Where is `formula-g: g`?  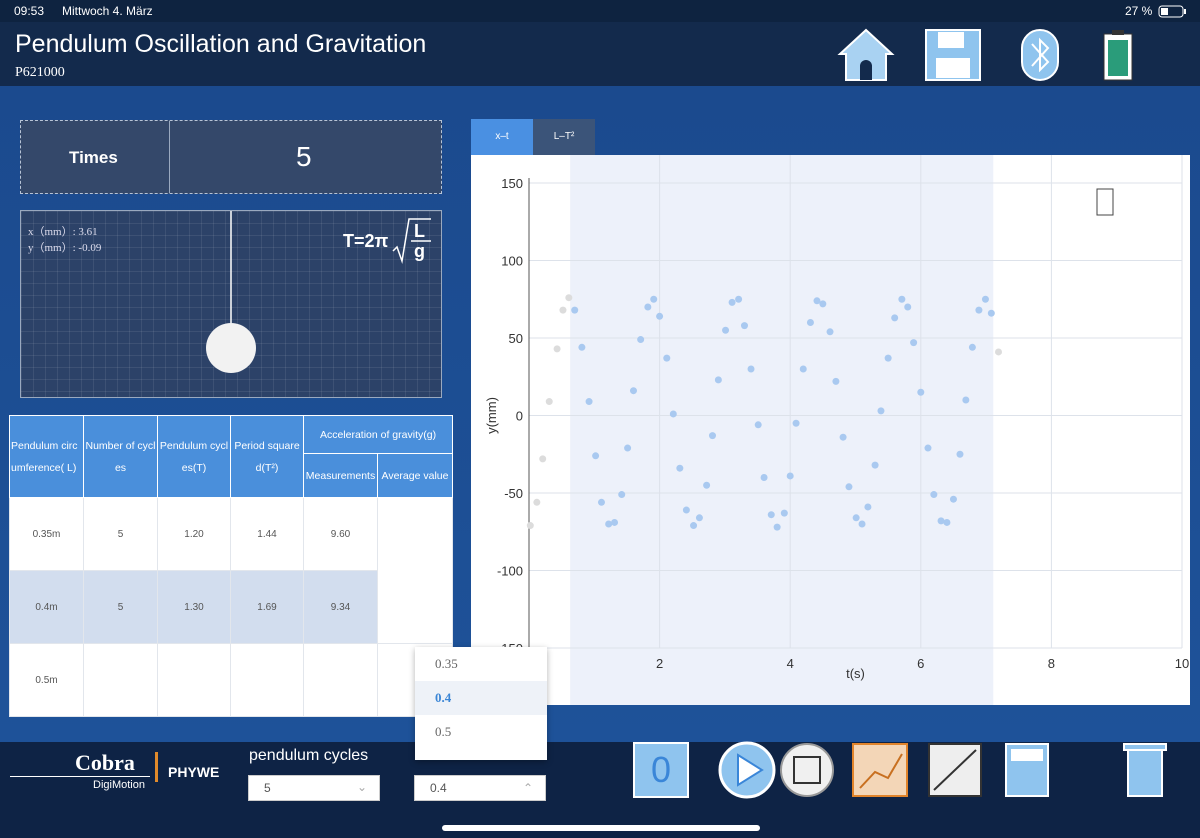 formula-g: g is located at coordinates (419, 251).